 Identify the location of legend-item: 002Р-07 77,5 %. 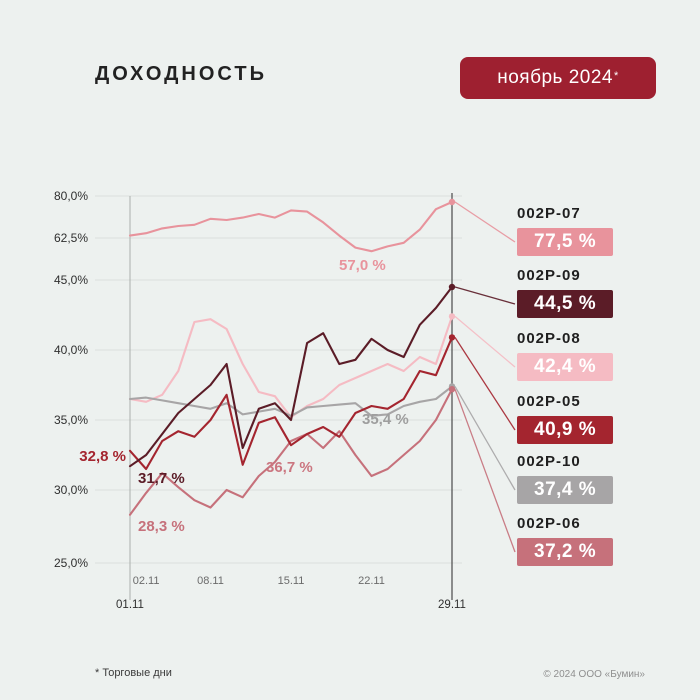
(565, 230).